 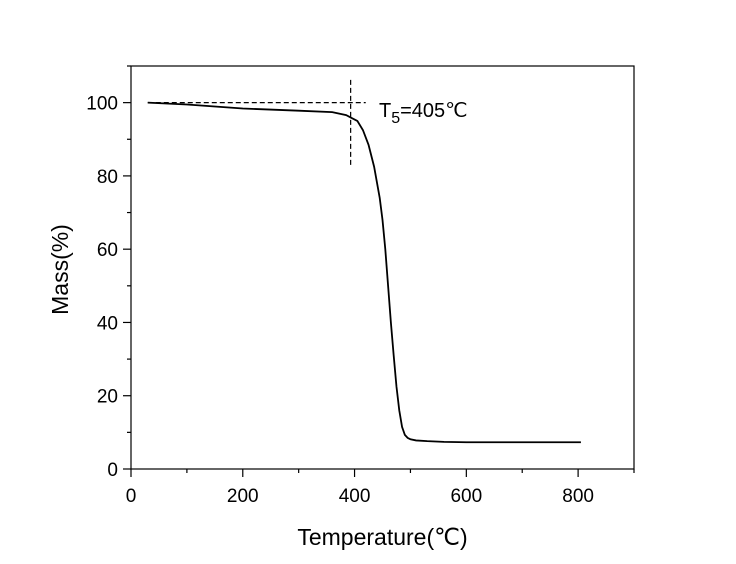 What do you see at coordinates (107, 397) in the screenshot?
I see `y-tick-label: 20` at bounding box center [107, 397].